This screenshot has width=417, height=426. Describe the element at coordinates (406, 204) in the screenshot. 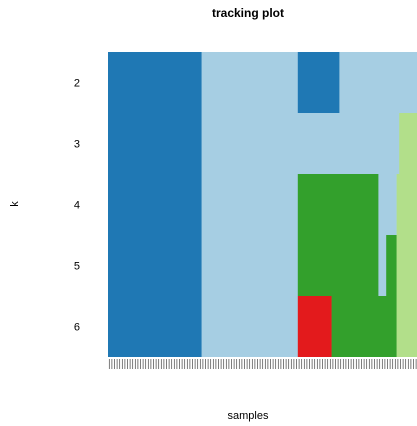

I see `cell-k4-seg5` at that location.